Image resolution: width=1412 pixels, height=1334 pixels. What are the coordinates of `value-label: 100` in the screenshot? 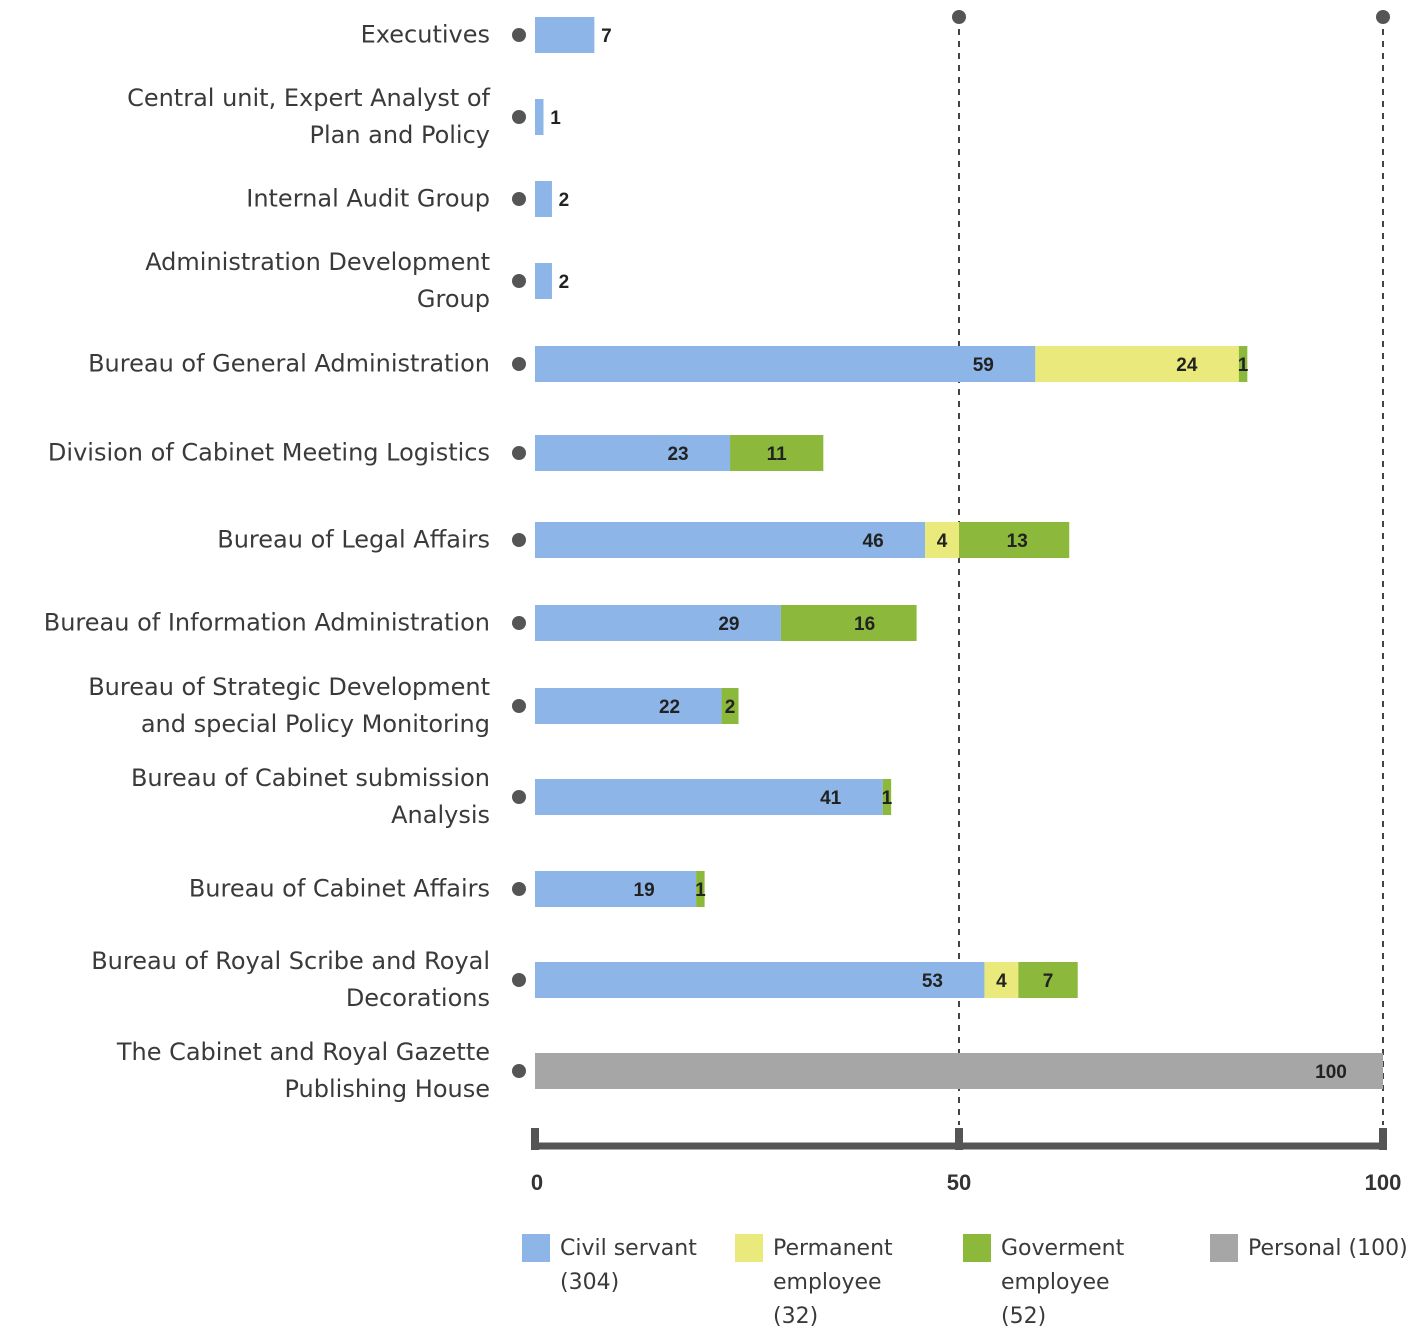 It's located at (1331, 1072).